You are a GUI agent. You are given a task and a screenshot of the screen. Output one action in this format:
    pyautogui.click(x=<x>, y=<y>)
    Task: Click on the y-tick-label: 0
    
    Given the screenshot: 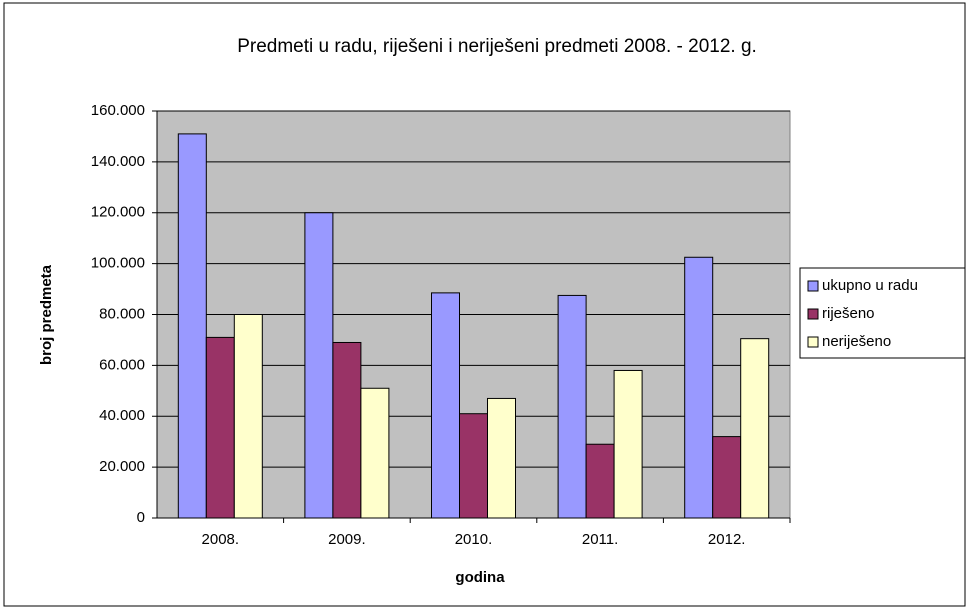 What is the action you would take?
    pyautogui.click(x=141, y=517)
    